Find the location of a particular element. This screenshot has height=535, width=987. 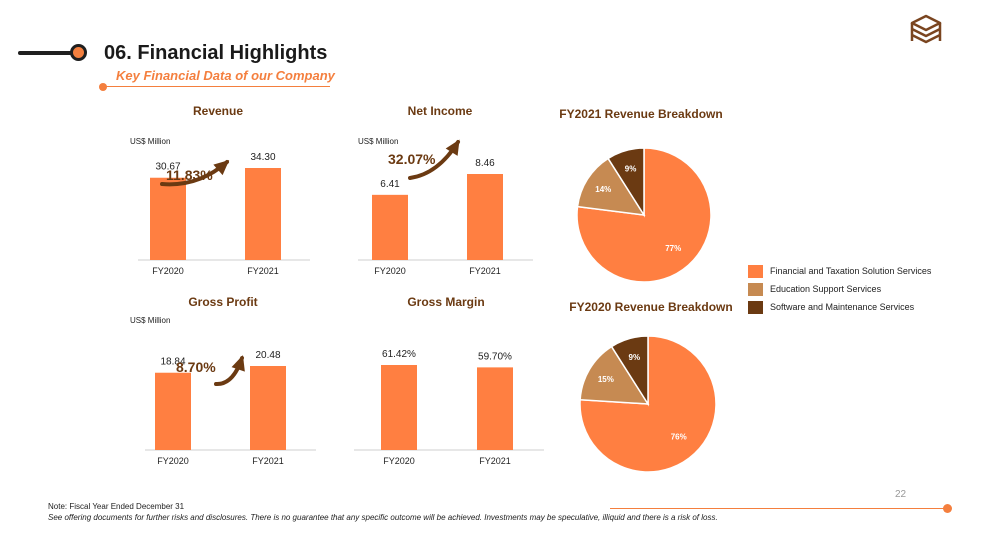

data-label: 8.46 is located at coordinates (485, 163).